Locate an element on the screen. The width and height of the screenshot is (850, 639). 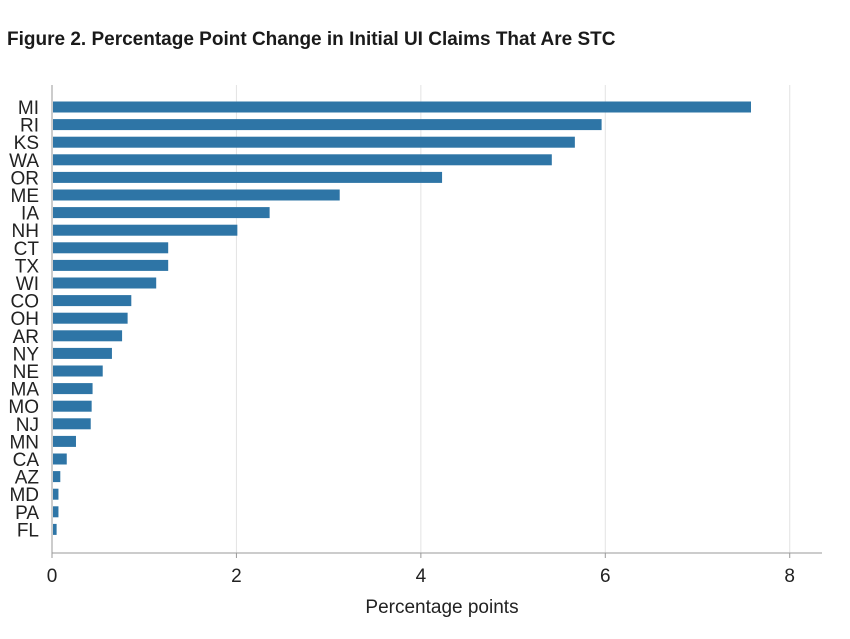
category-label-fl: FL is located at coordinates (28, 530).